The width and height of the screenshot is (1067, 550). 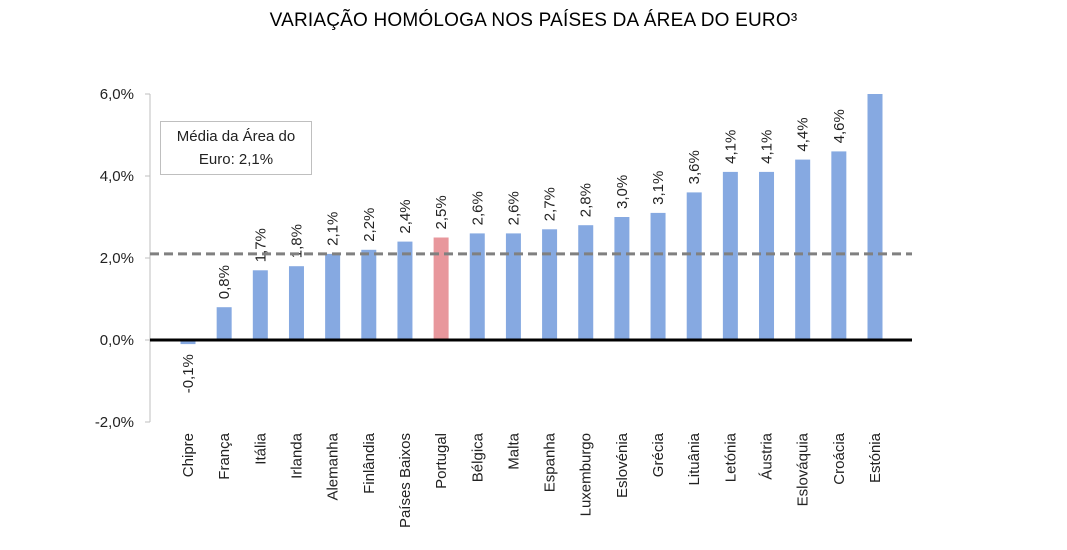 What do you see at coordinates (839, 458) in the screenshot?
I see `x-tick-label: Croácia` at bounding box center [839, 458].